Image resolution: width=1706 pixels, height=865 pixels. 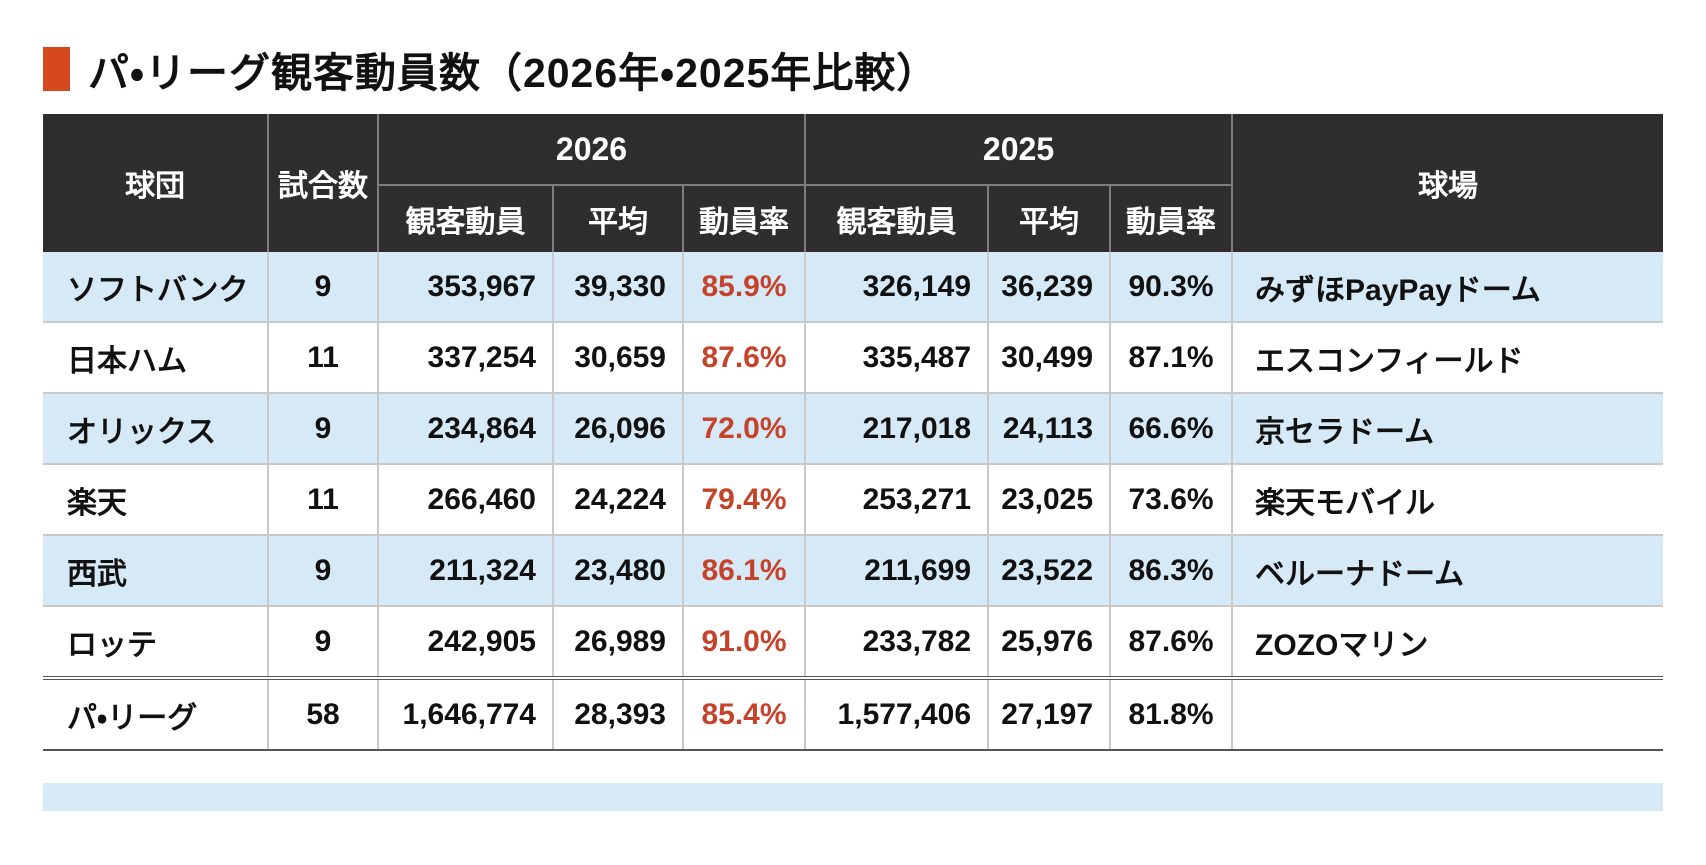 What do you see at coordinates (897, 428) in the screenshot?
I see `attendance-2025-cell: 217,018` at bounding box center [897, 428].